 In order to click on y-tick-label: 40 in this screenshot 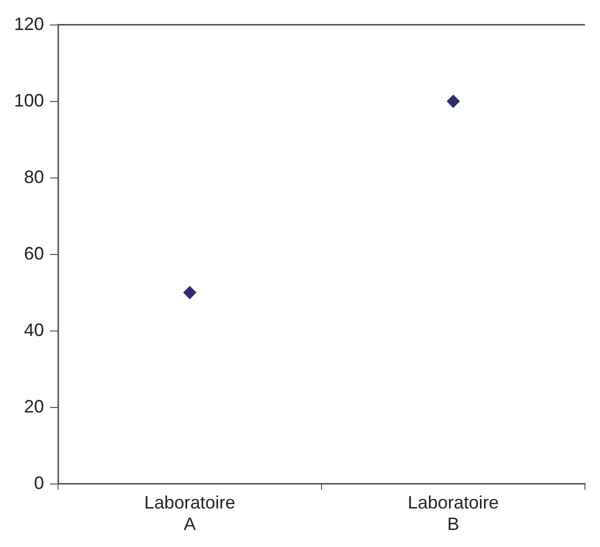, I will do `click(34, 330)`.